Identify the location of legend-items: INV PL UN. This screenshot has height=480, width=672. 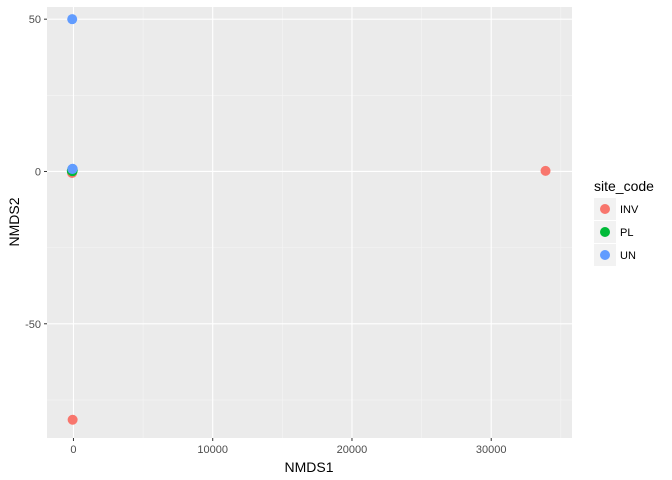
(616, 232).